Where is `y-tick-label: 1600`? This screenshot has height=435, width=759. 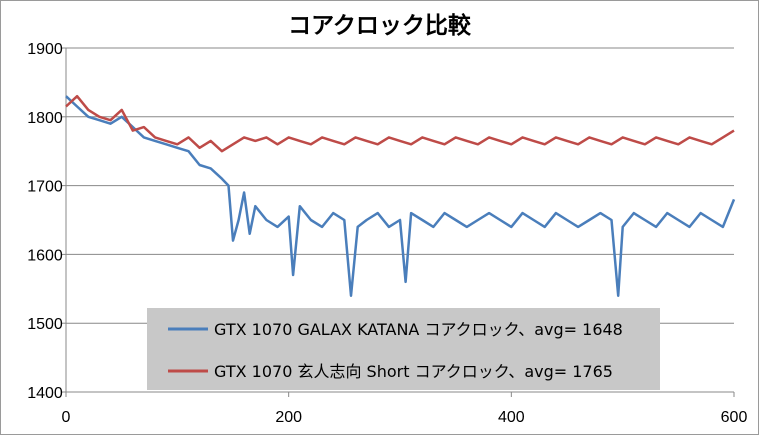
y-tick-label: 1600 is located at coordinates (45, 255).